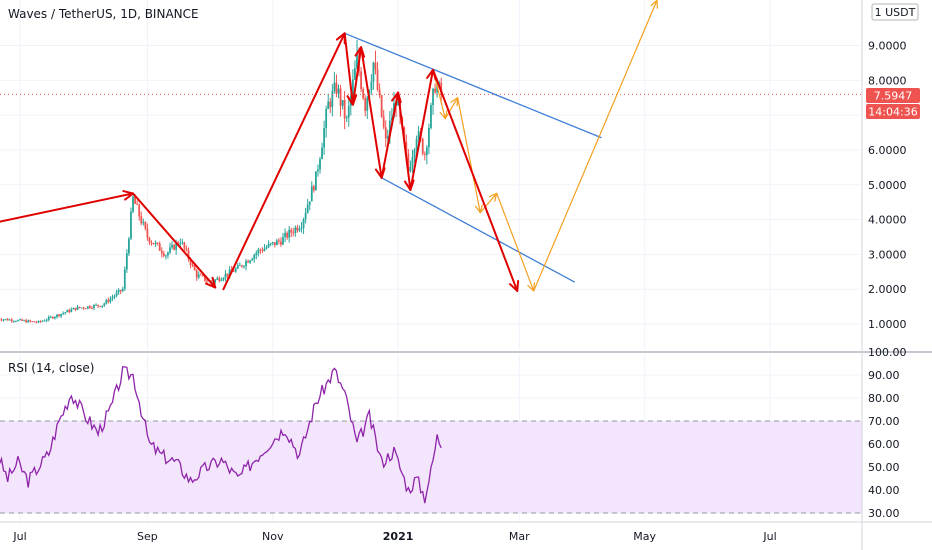 Image resolution: width=932 pixels, height=550 pixels. Describe the element at coordinates (884, 421) in the screenshot. I see `rsi-tick-label: 70.00` at that location.